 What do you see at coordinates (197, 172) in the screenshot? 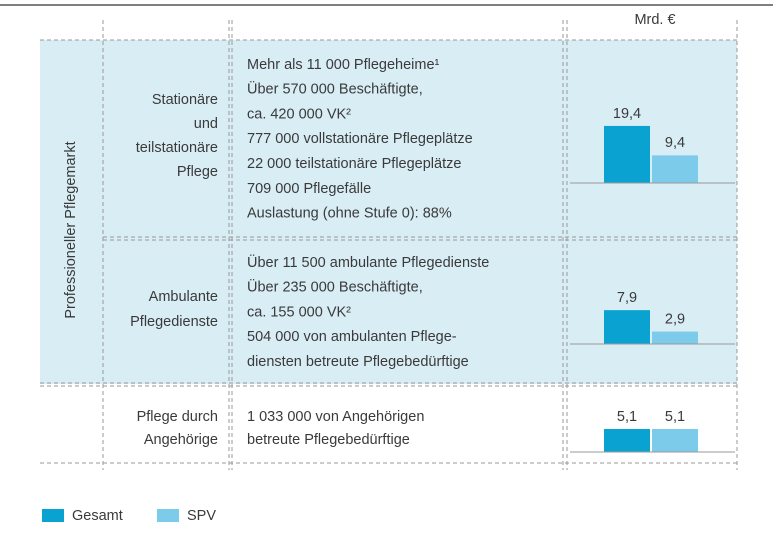
I see `row-label: Pflege` at bounding box center [197, 172].